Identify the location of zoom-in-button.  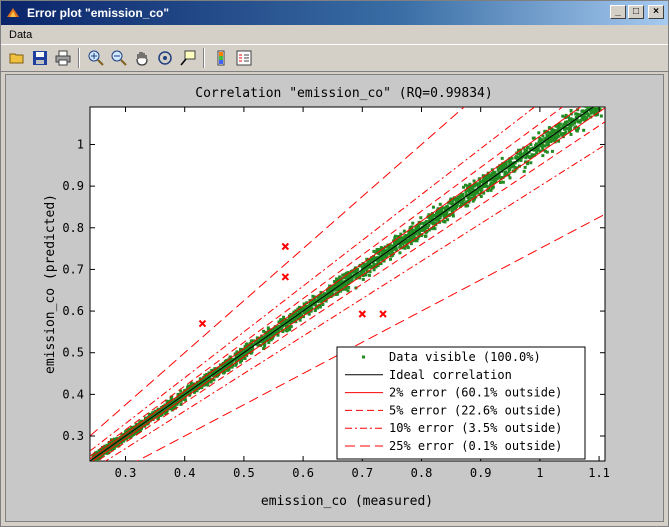
(95, 58).